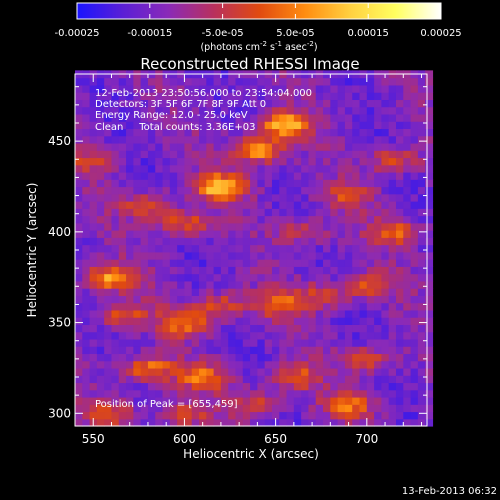 The height and width of the screenshot is (500, 500). Describe the element at coordinates (294, 47) in the screenshot. I see `colorbar-units-part: asec` at that location.